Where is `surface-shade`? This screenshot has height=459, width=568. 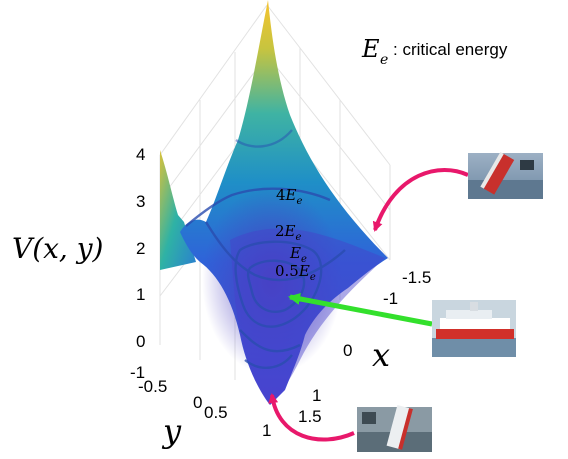 surface-shade is located at coordinates (307, 316).